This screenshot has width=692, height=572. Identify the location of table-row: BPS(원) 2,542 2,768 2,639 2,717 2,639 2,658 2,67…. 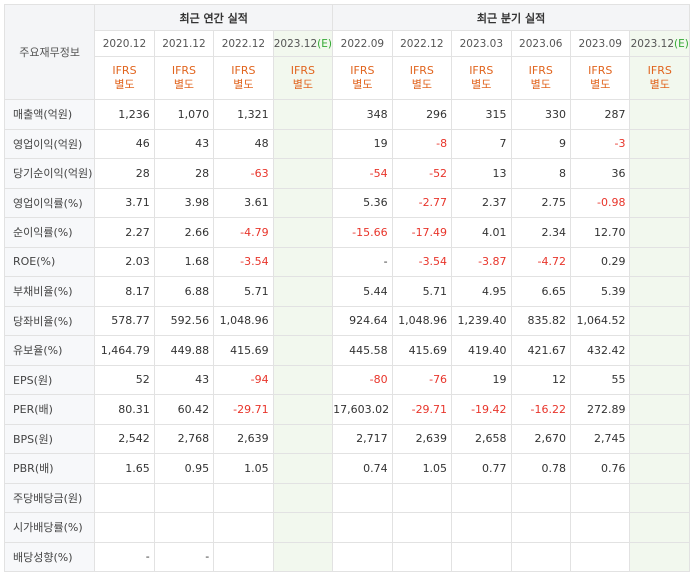
(346, 438).